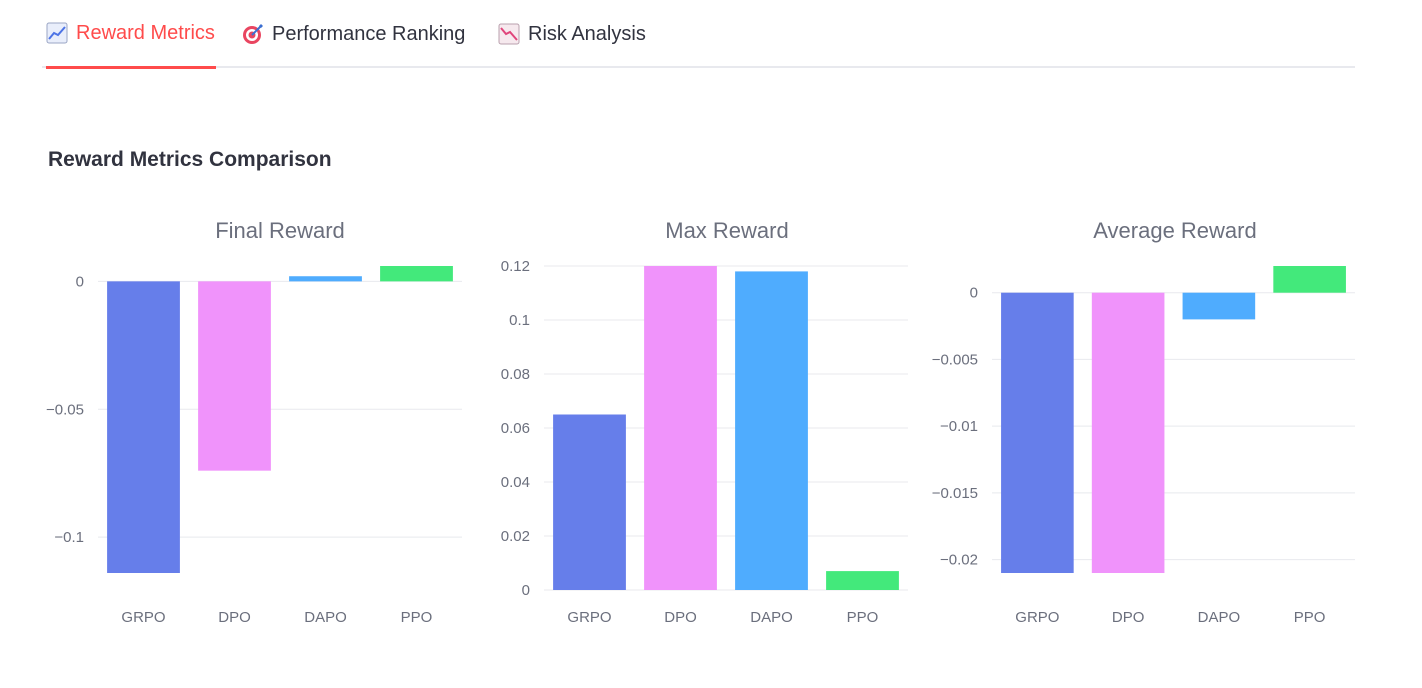 Image resolution: width=1422 pixels, height=688 pixels. What do you see at coordinates (959, 426) in the screenshot?
I see `y-tick-label: −0.01` at bounding box center [959, 426].